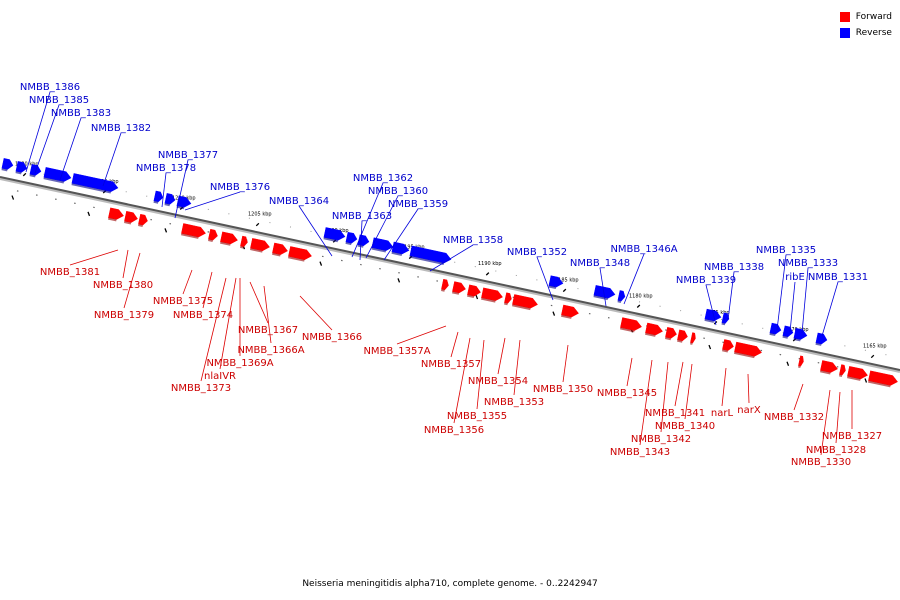  Describe the element at coordinates (638, 306) in the screenshot. I see `major-tick` at that location.